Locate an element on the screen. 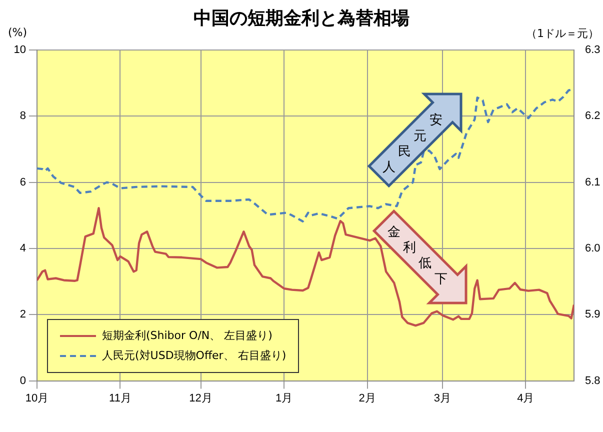  legend-label: 短期金利(Shibor O/N、 左目盛り) is located at coordinates (187, 336).